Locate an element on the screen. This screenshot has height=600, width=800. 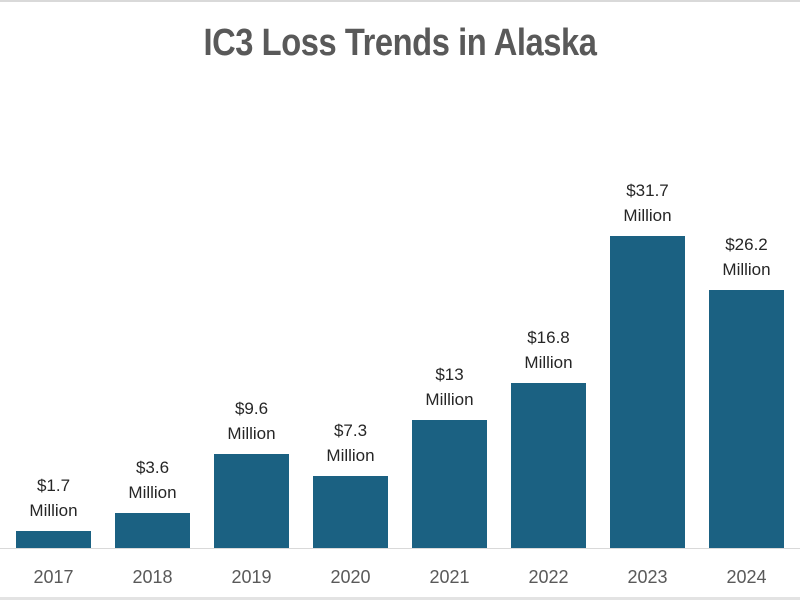
bottom-border is located at coordinates (400, 598).